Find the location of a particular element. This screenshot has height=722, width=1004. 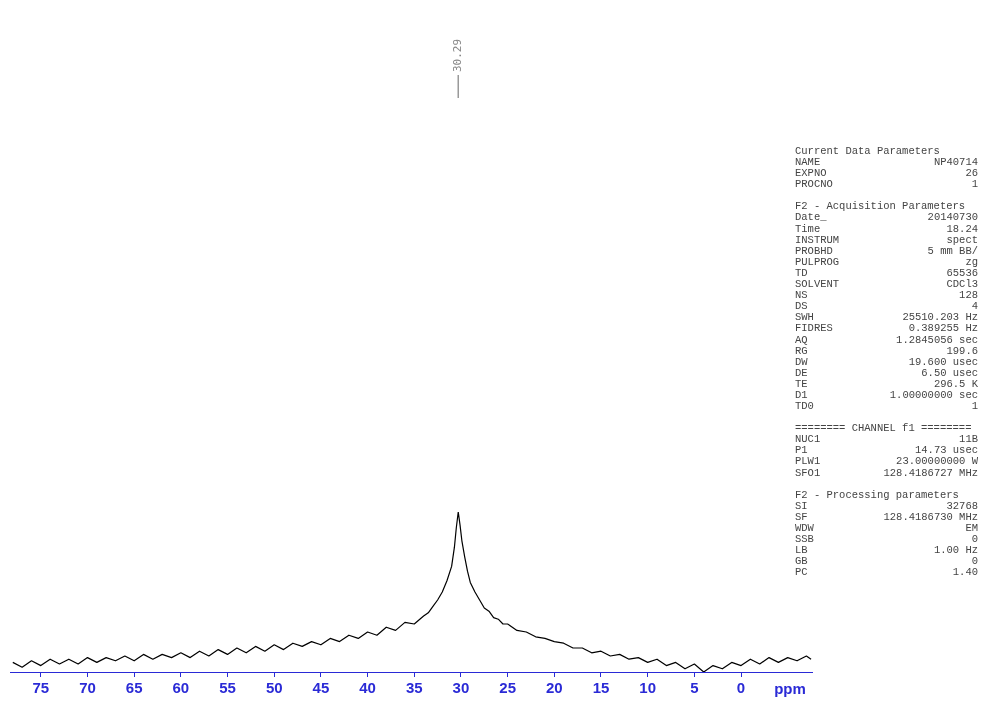

text: NS 128 is located at coordinates (886, 295).